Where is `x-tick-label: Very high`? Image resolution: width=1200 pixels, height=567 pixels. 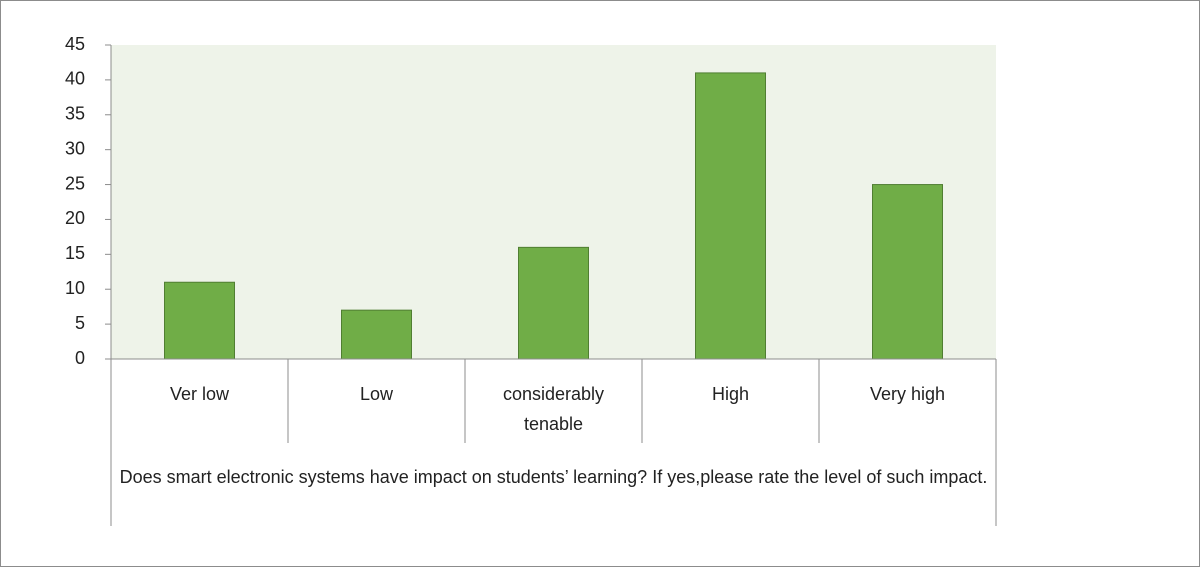 x-tick-label: Very high is located at coordinates (907, 394).